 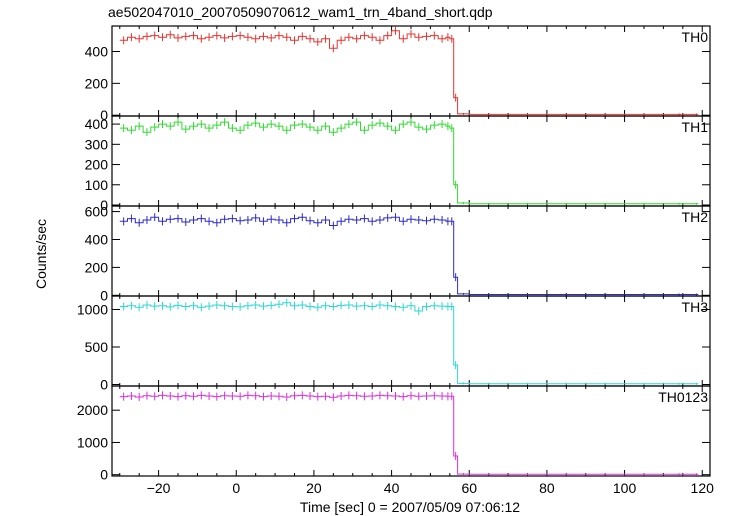 What do you see at coordinates (92, 410) in the screenshot?
I see `y-tick-label: 2000` at bounding box center [92, 410].